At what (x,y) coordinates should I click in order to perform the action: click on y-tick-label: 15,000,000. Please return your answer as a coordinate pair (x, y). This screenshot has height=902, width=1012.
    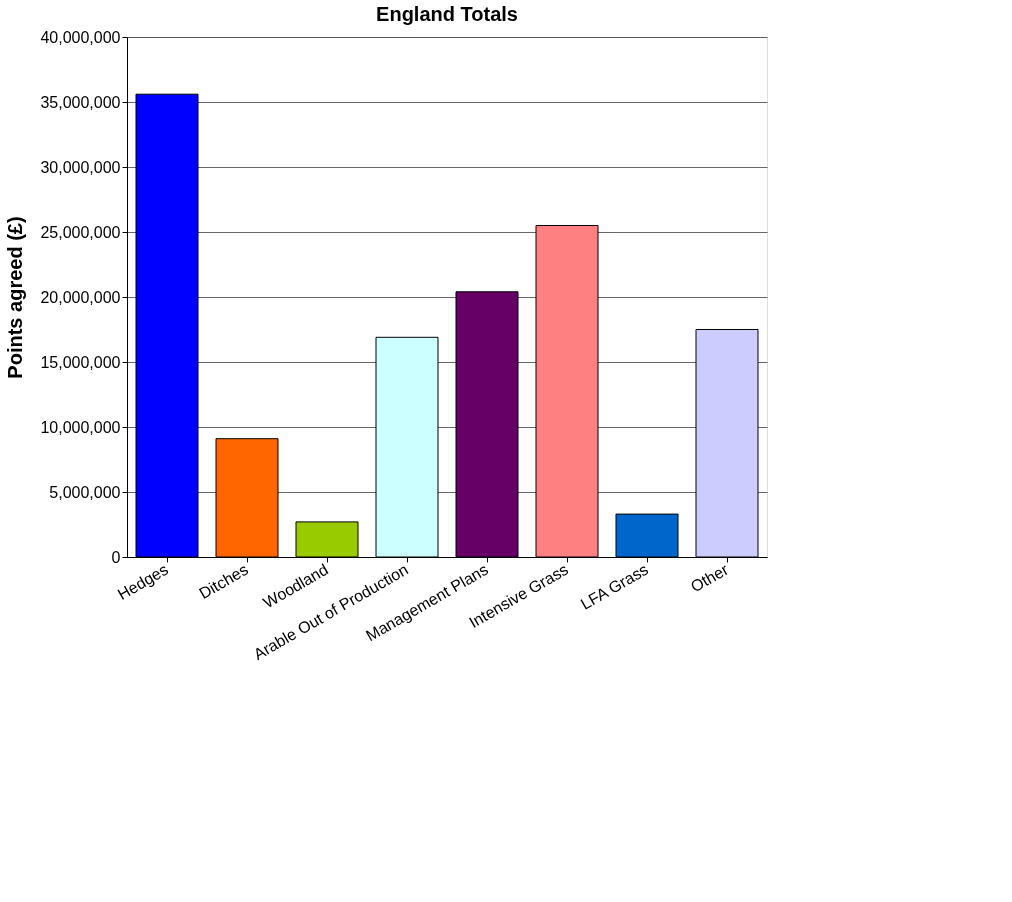
    Looking at the image, I should click on (80, 362).